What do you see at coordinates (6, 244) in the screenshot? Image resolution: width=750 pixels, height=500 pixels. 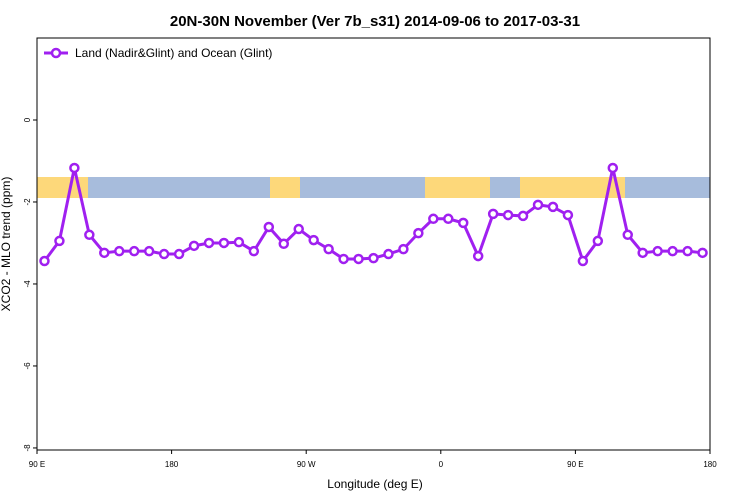 I see `y-axis-label: XCO2 - MLO trend (ppm)` at bounding box center [6, 244].